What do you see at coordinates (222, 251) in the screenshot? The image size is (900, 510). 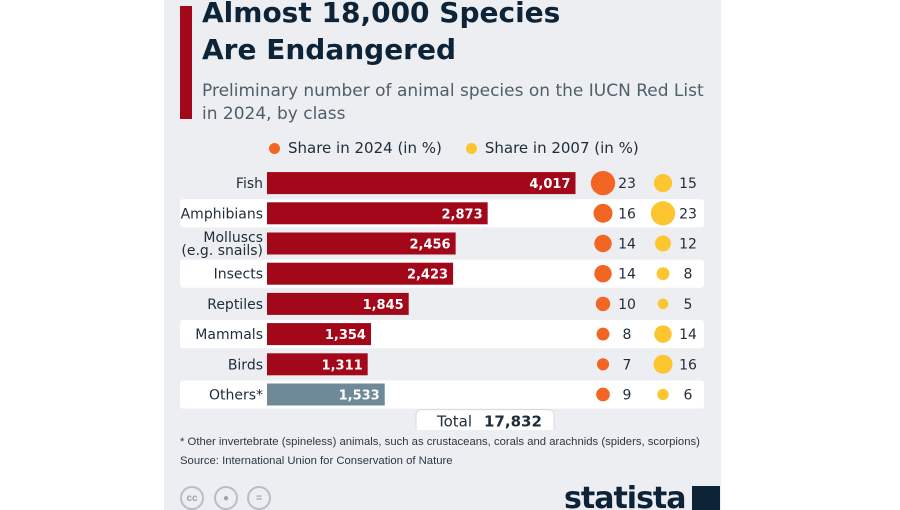 I see `category-label: (e.g. snails)` at bounding box center [222, 251].